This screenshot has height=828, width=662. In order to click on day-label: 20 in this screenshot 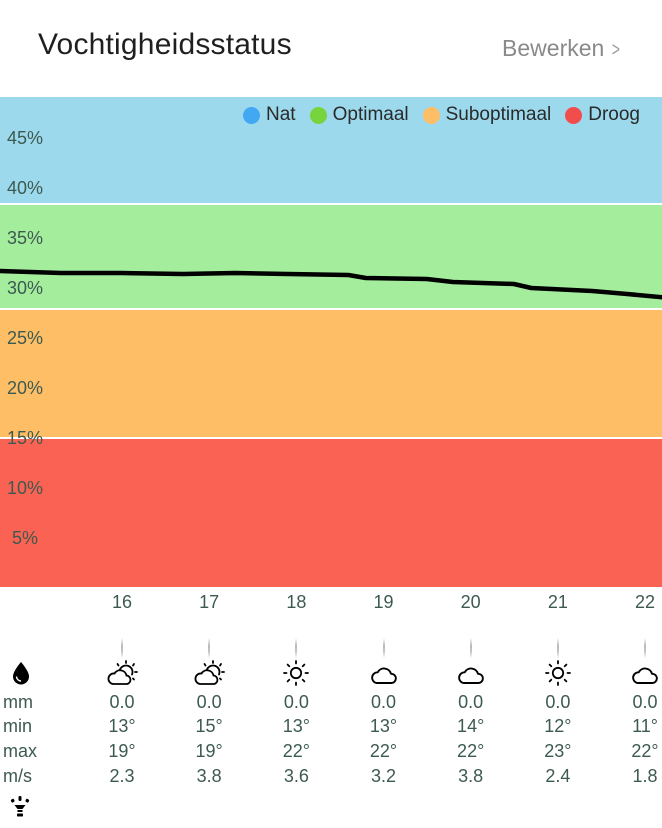, I will do `click(470, 602)`.